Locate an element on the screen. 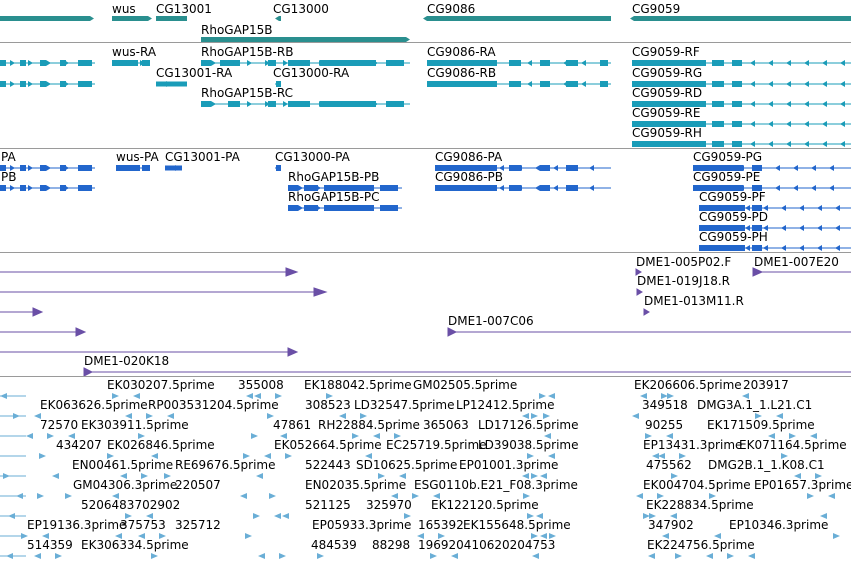 The image size is (851, 561). est-label: RE69676.5prime is located at coordinates (225, 465).